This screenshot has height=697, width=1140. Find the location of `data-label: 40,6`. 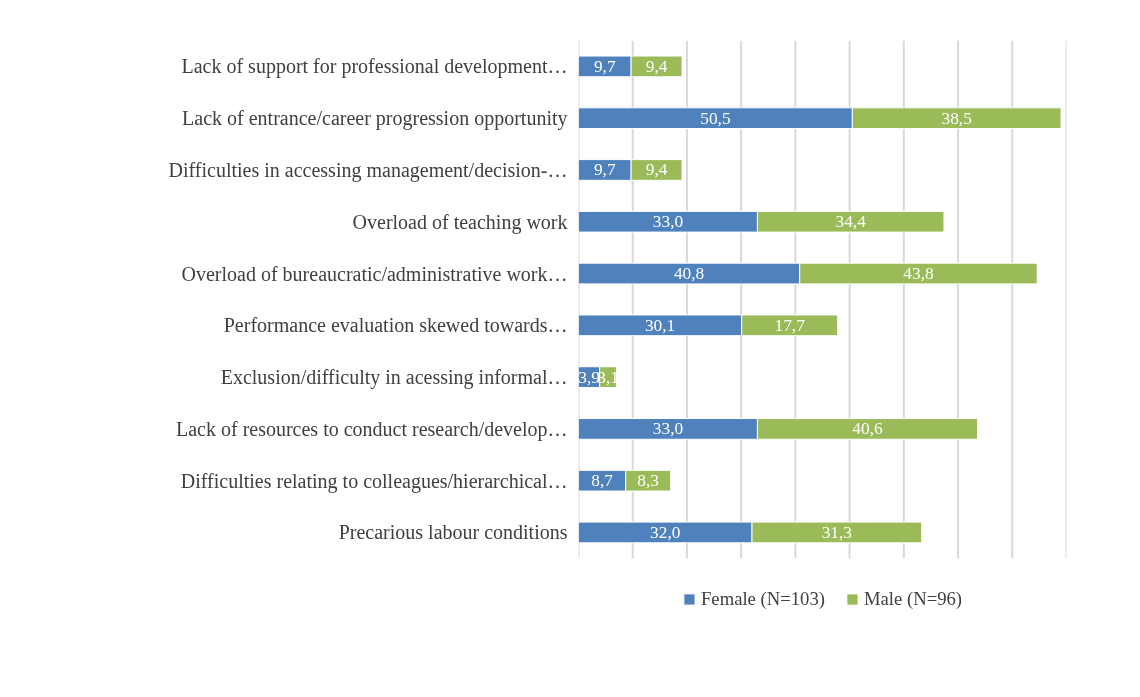

data-label: 40,6 is located at coordinates (867, 429).